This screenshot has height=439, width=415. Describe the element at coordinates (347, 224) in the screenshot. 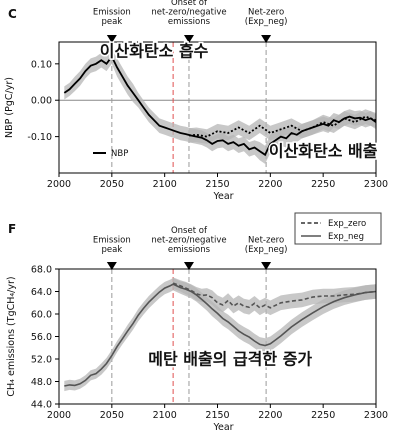

I see `legend-label: Exp_zero` at that location.